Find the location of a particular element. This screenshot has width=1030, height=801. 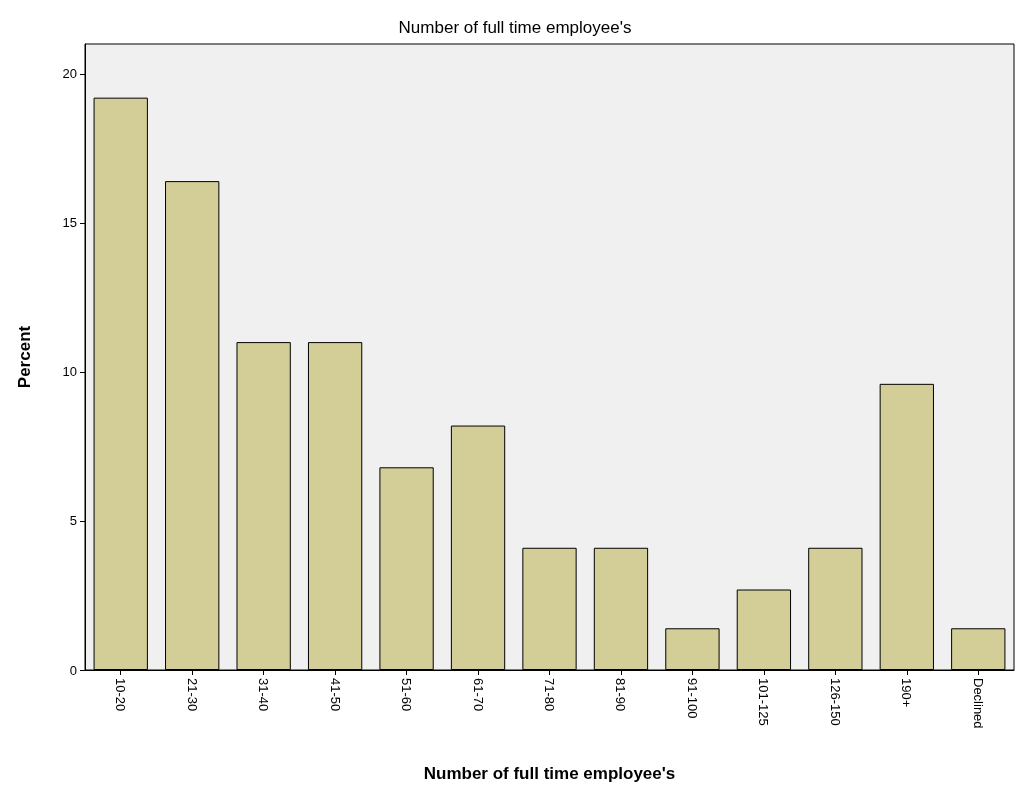

x-tick-label: 51-60 is located at coordinates (407, 695).